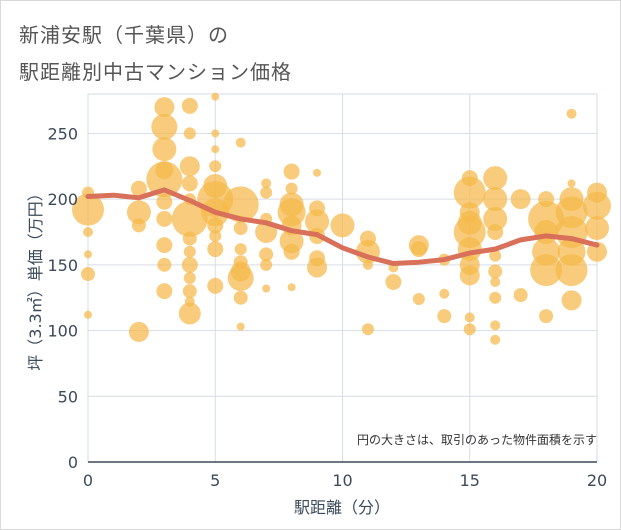  I want to click on x-tick-label: 5, so click(215, 480).